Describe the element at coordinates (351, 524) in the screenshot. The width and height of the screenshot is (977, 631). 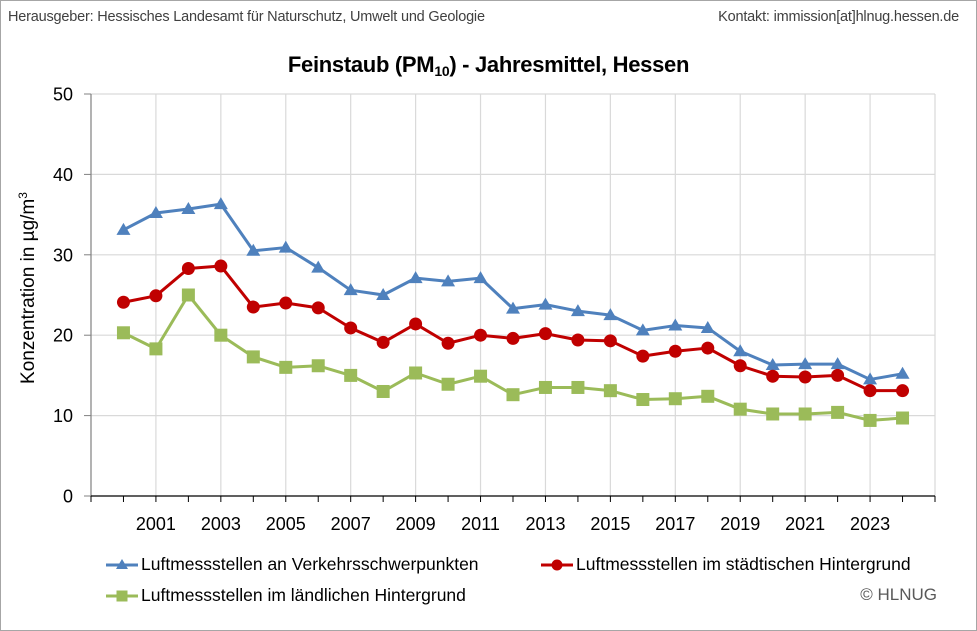
I see `x-tick-label: 2007` at that location.